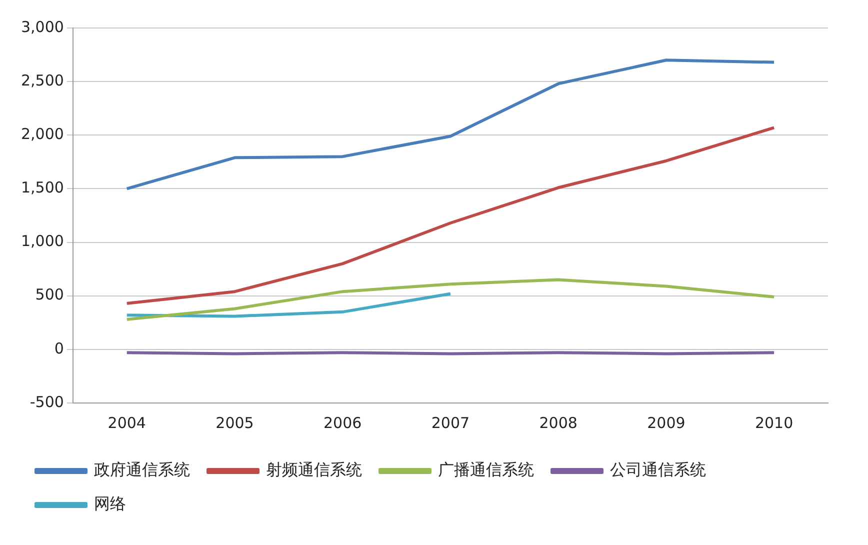 The width and height of the screenshot is (868, 545). Describe the element at coordinates (42, 27) in the screenshot. I see `y-tick-label: 3,000` at that location.